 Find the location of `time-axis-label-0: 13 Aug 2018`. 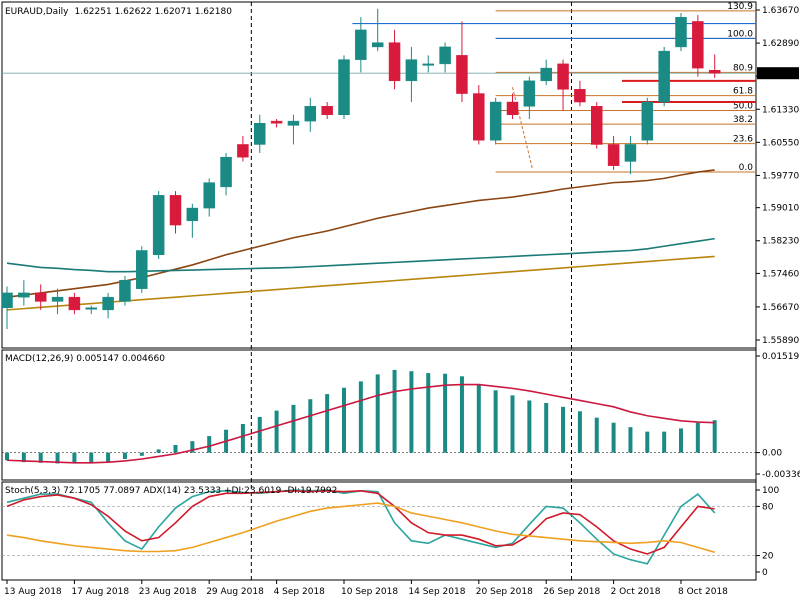

time-axis-label-0: 13 Aug 2018 is located at coordinates (33, 592).